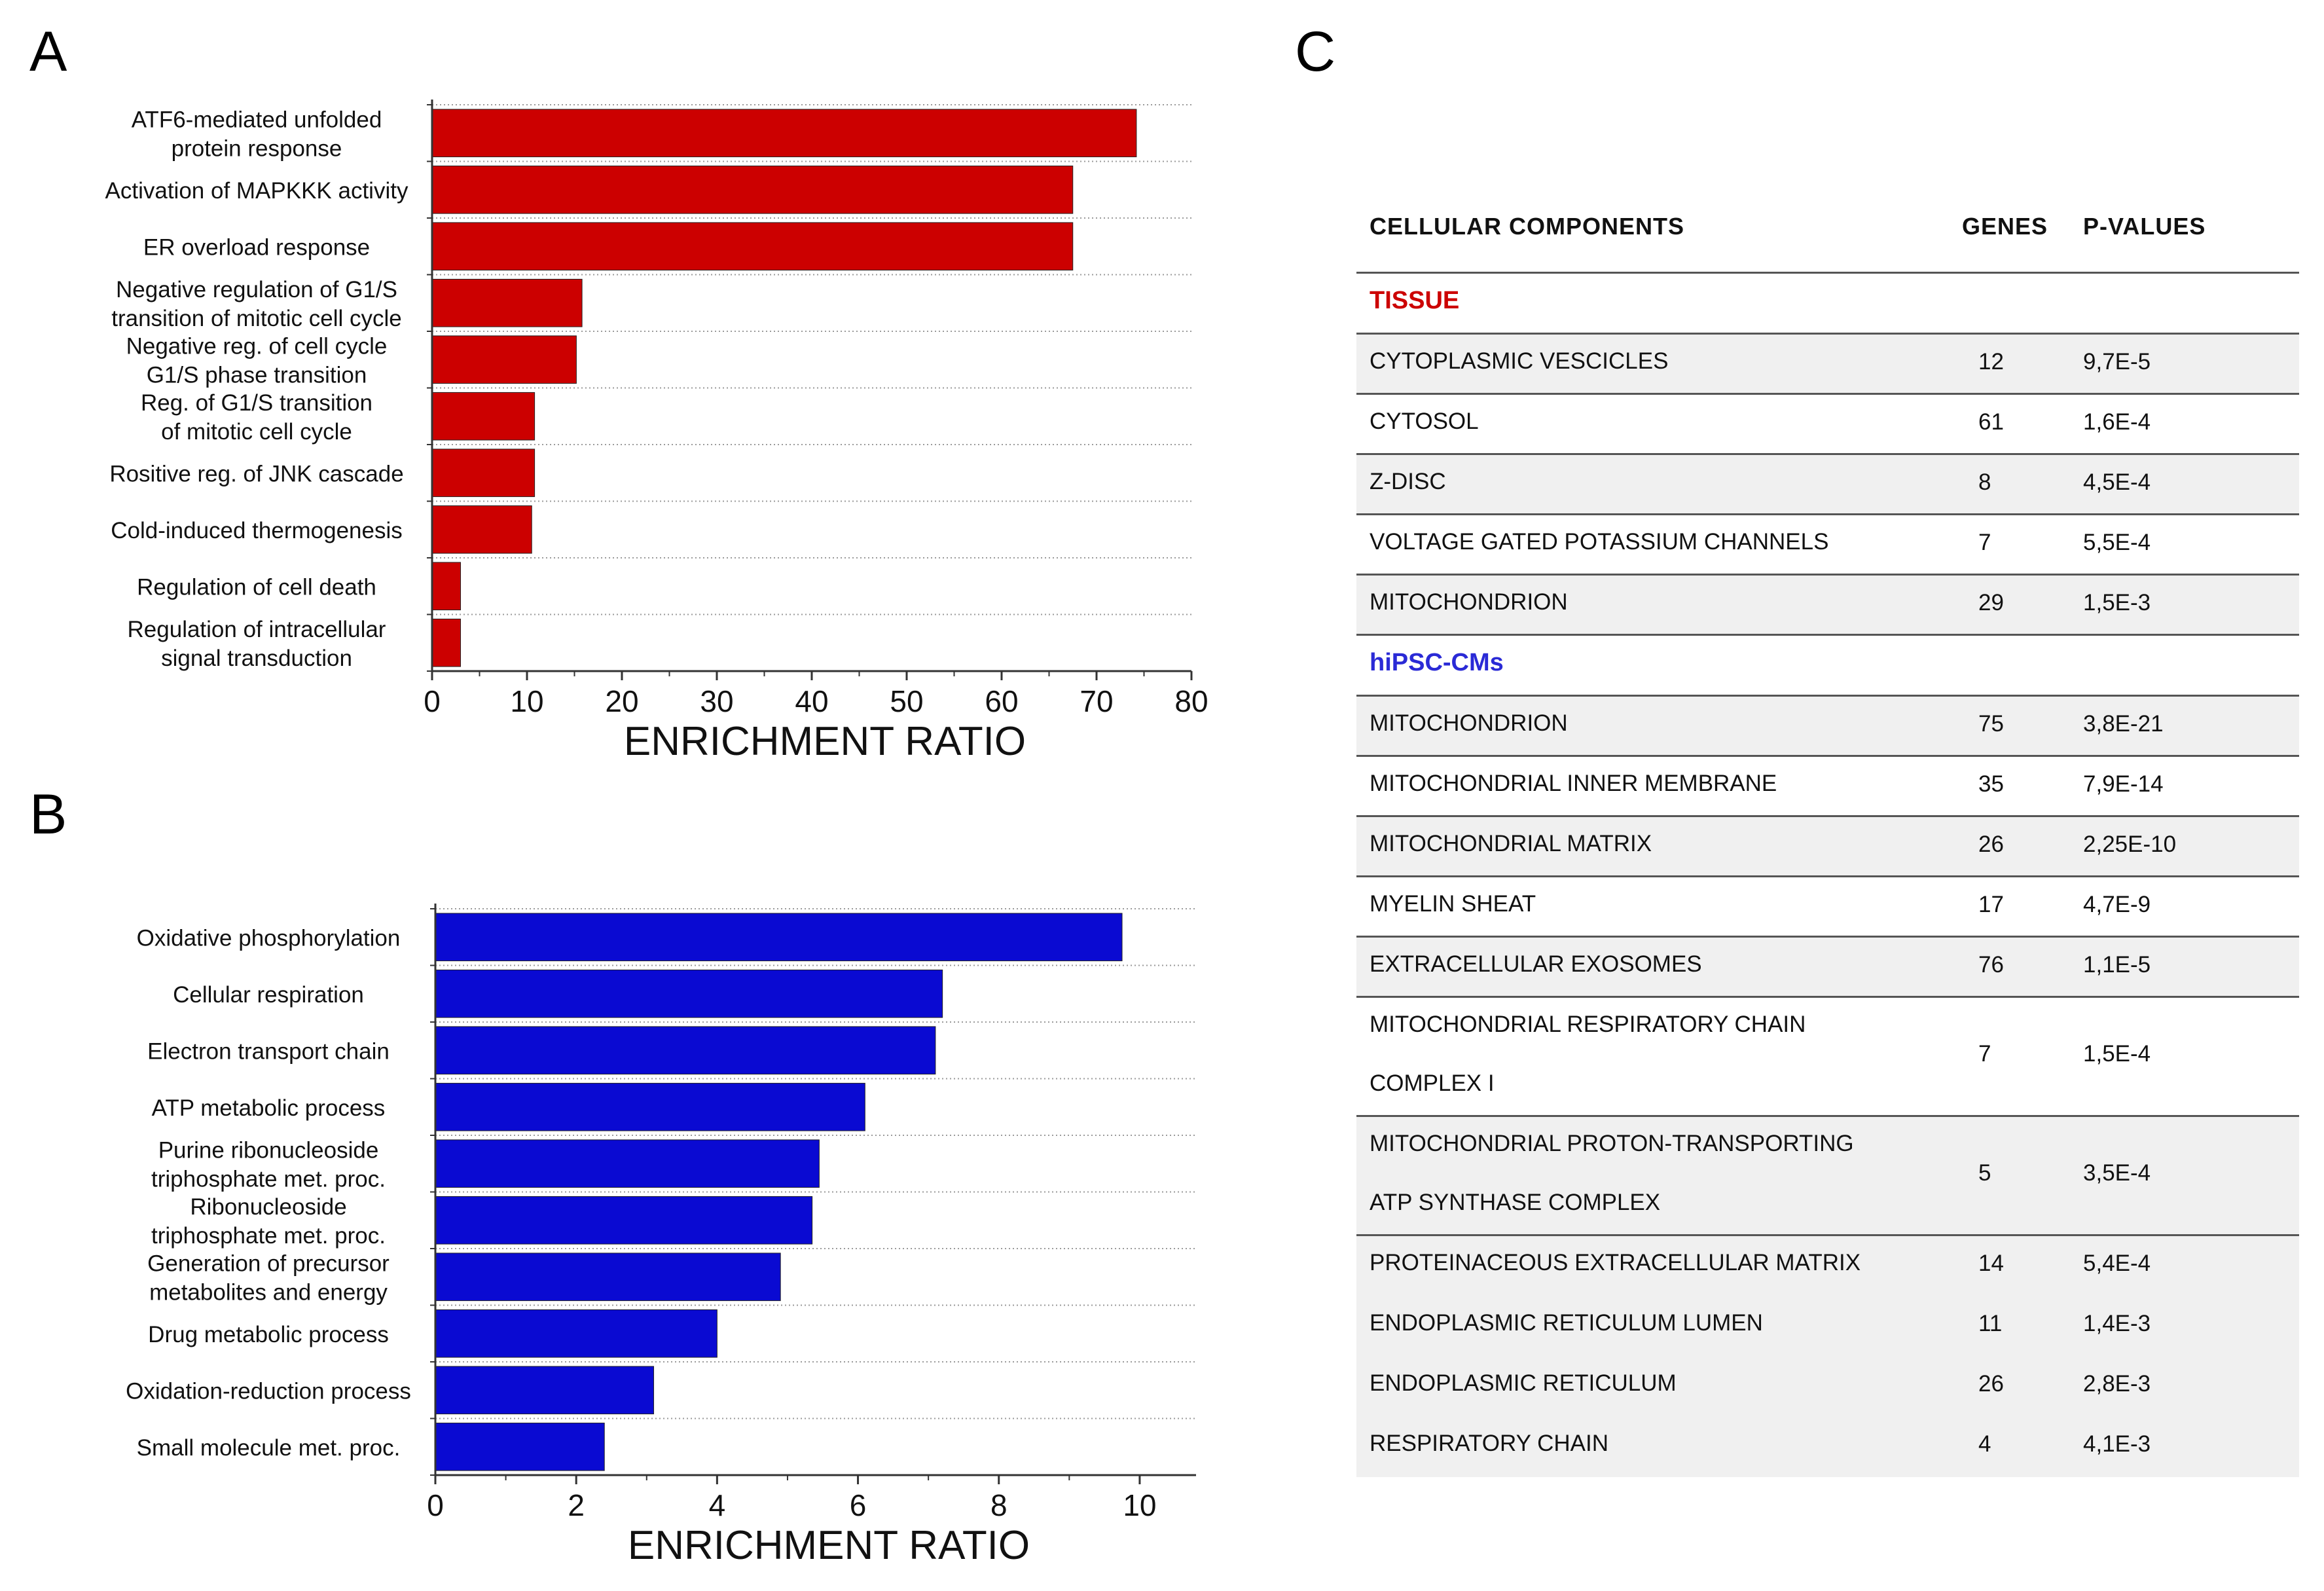  Describe the element at coordinates (2117, 1054) in the screenshot. I see `p-value: 1,5E-4` at that location.